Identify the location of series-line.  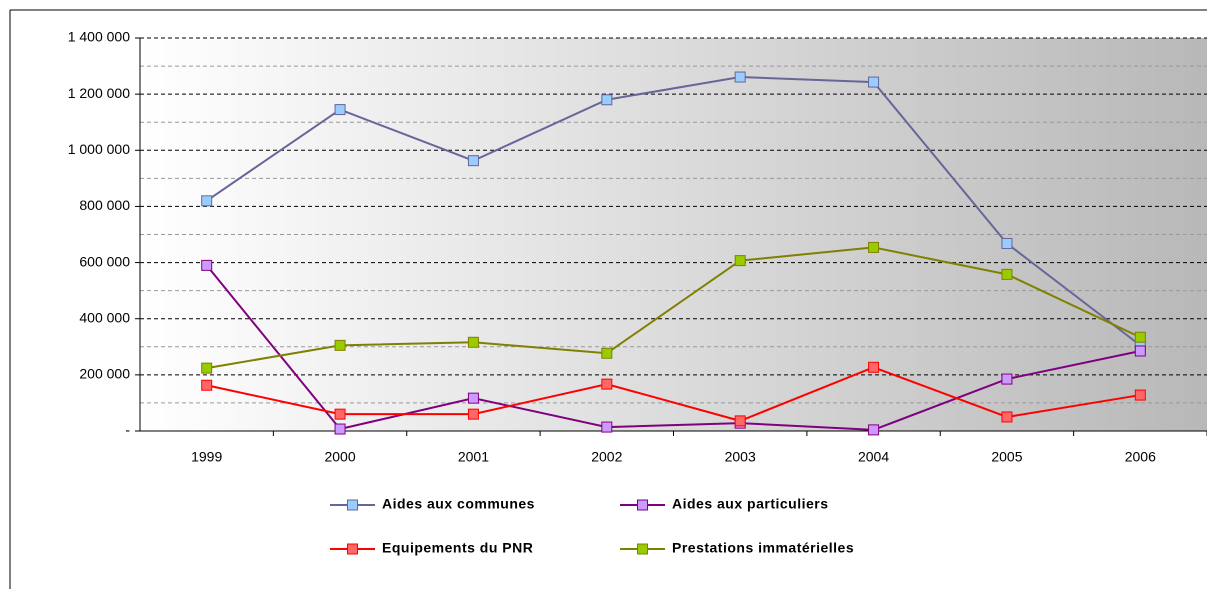
(673, 394).